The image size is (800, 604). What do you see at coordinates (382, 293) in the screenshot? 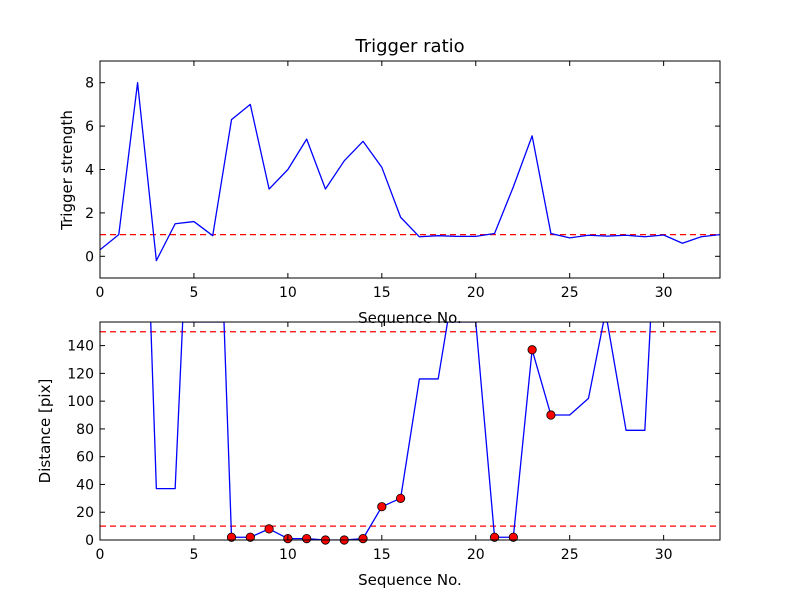
I see `trigger-x-tick-label: 15` at bounding box center [382, 293].